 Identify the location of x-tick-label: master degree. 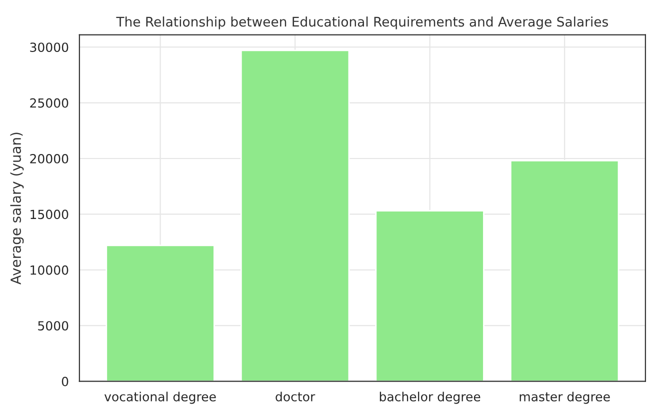
(565, 398).